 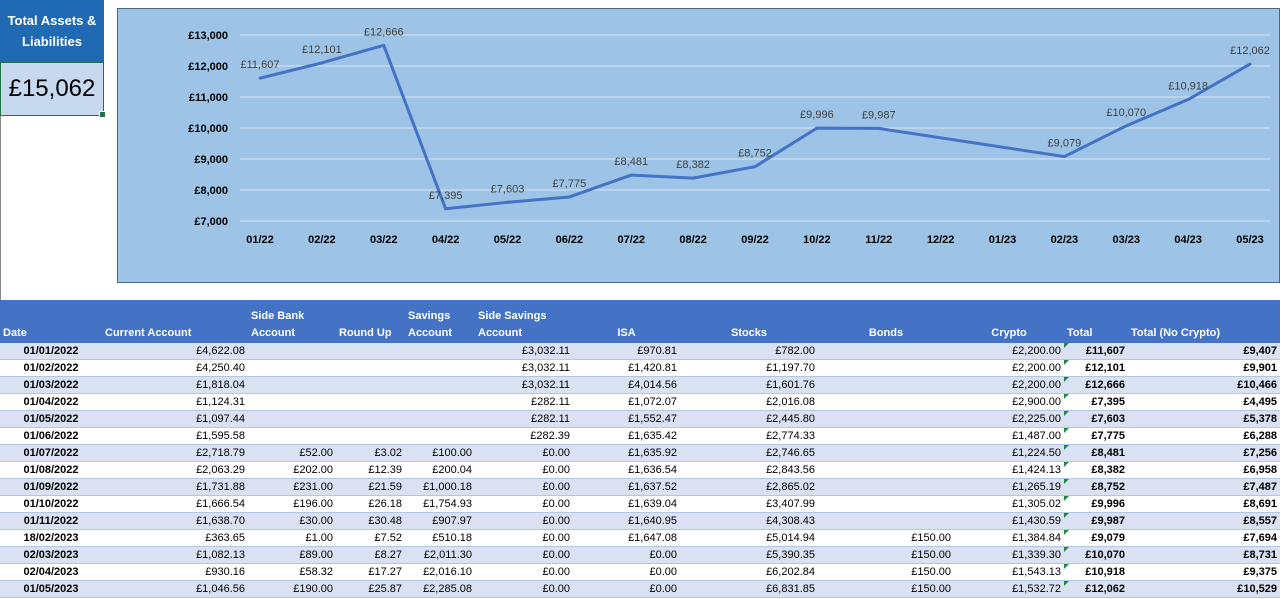 I want to click on cell-total: £10,070, so click(x=1096, y=555).